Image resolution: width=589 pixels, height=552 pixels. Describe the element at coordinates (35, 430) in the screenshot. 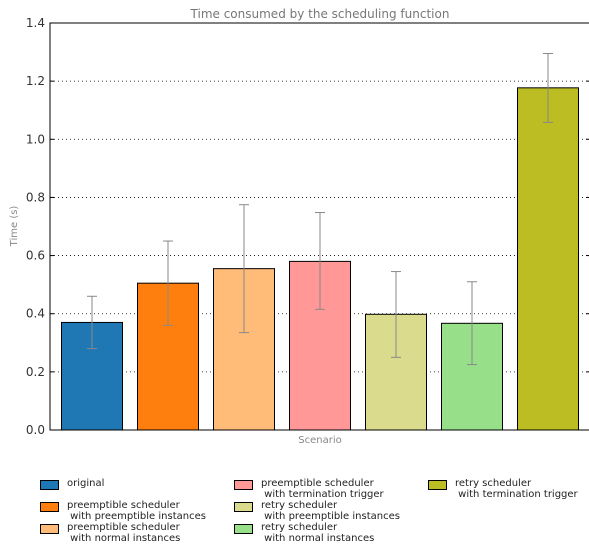

I see `y-tick-label: 0.0` at that location.